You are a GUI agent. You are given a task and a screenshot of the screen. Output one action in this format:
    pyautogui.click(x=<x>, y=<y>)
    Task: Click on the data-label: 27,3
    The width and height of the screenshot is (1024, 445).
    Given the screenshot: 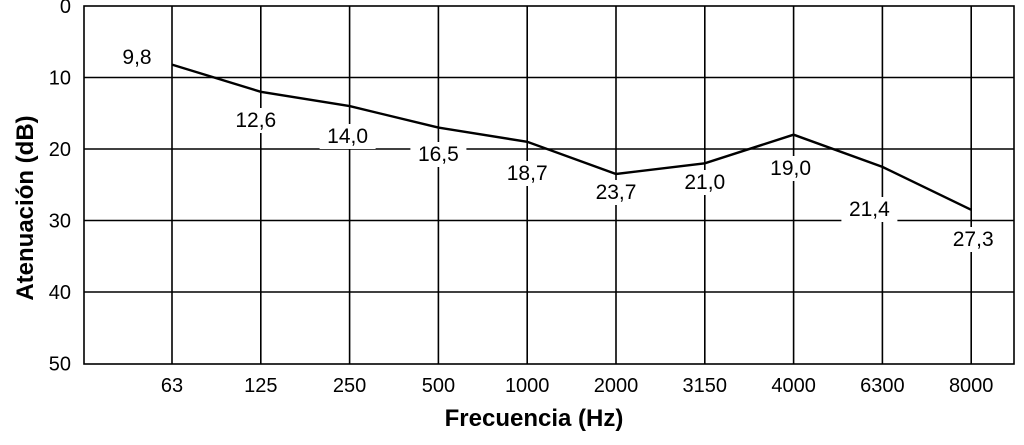 What is the action you would take?
    pyautogui.click(x=973, y=239)
    